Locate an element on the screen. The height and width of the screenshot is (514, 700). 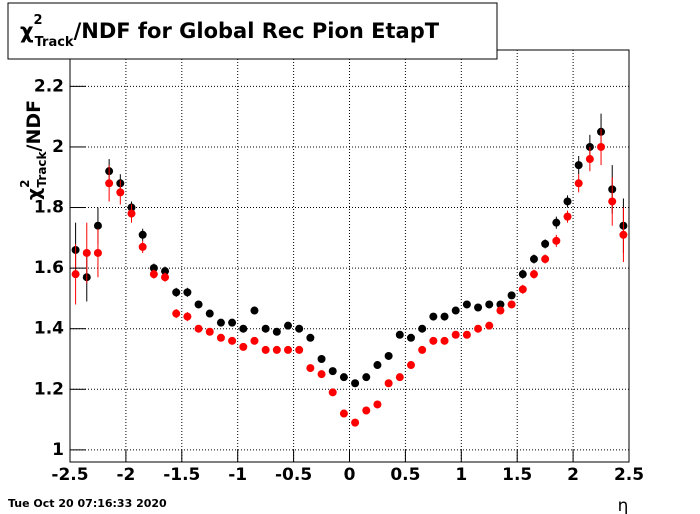
x-axis-label: η is located at coordinates (623, 505).